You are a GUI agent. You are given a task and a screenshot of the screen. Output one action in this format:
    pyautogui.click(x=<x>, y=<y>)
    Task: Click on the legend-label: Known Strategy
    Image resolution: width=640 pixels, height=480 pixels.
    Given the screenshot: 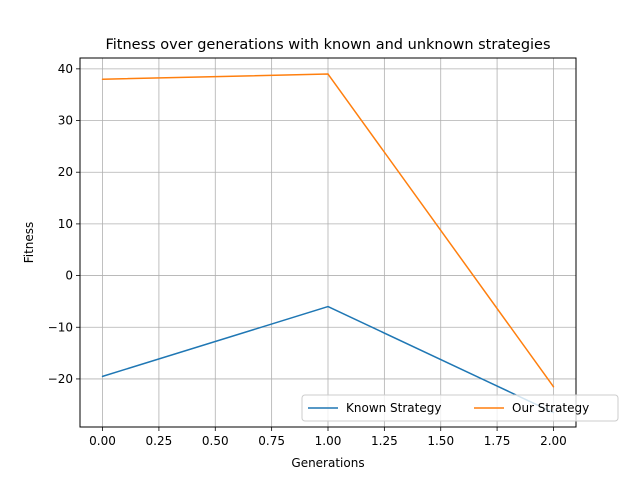 What is the action you would take?
    pyautogui.click(x=393, y=408)
    